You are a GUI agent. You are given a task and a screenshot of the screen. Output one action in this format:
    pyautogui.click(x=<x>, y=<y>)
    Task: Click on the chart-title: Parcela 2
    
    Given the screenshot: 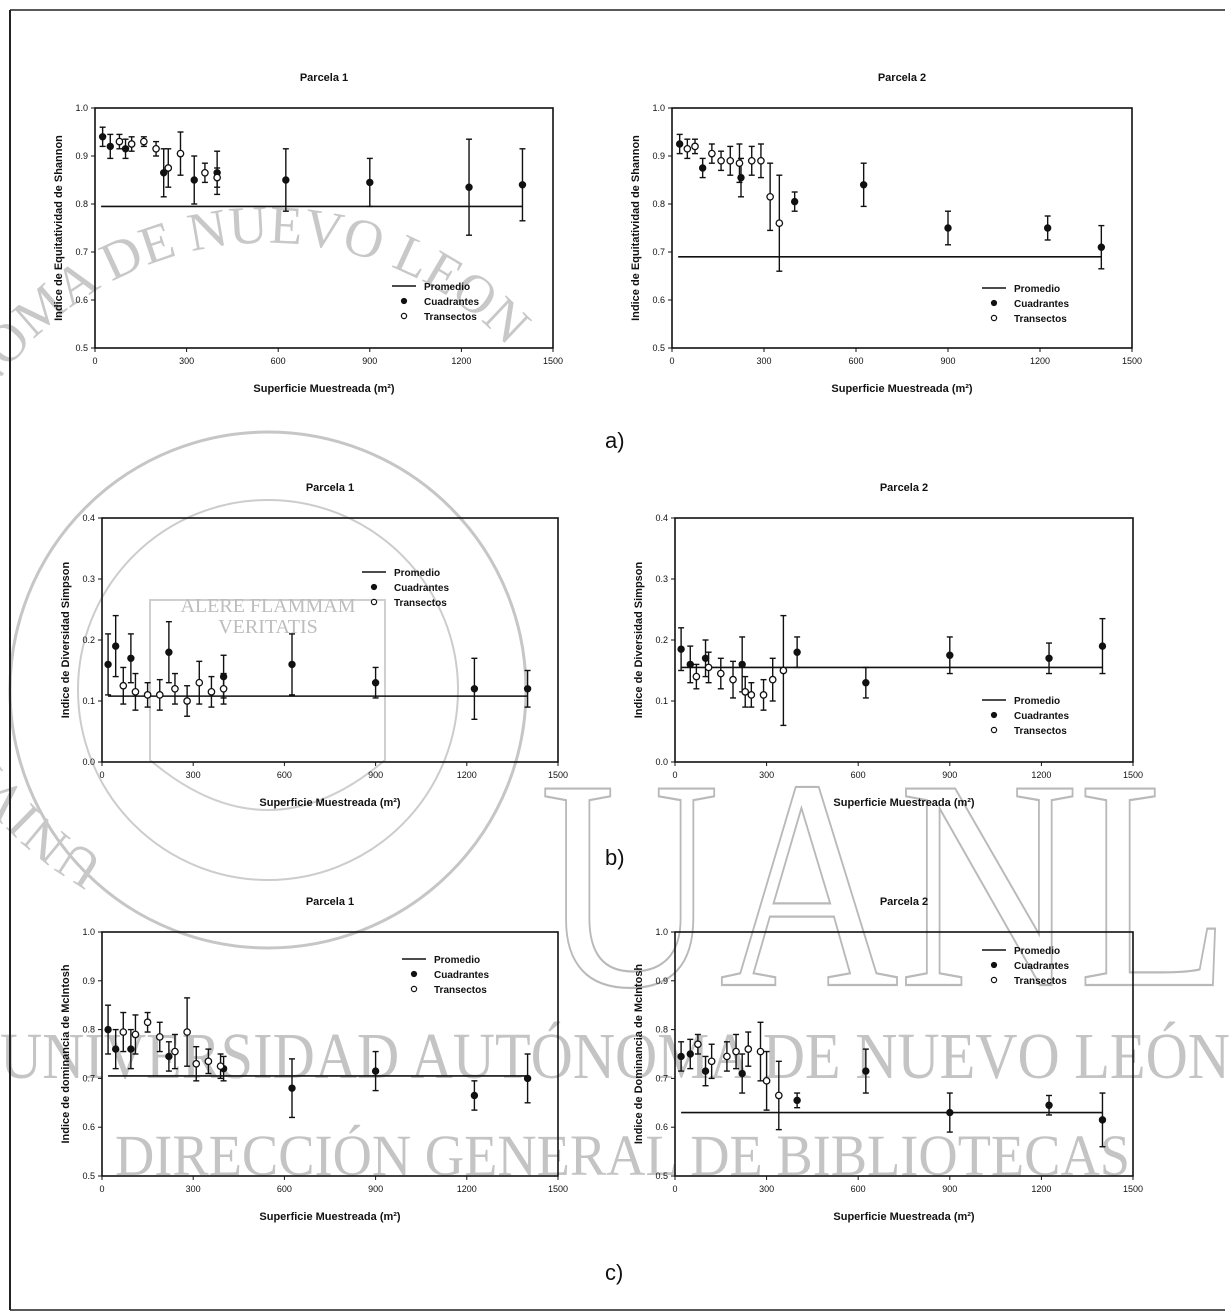 What is the action you would take?
    pyautogui.click(x=904, y=902)
    